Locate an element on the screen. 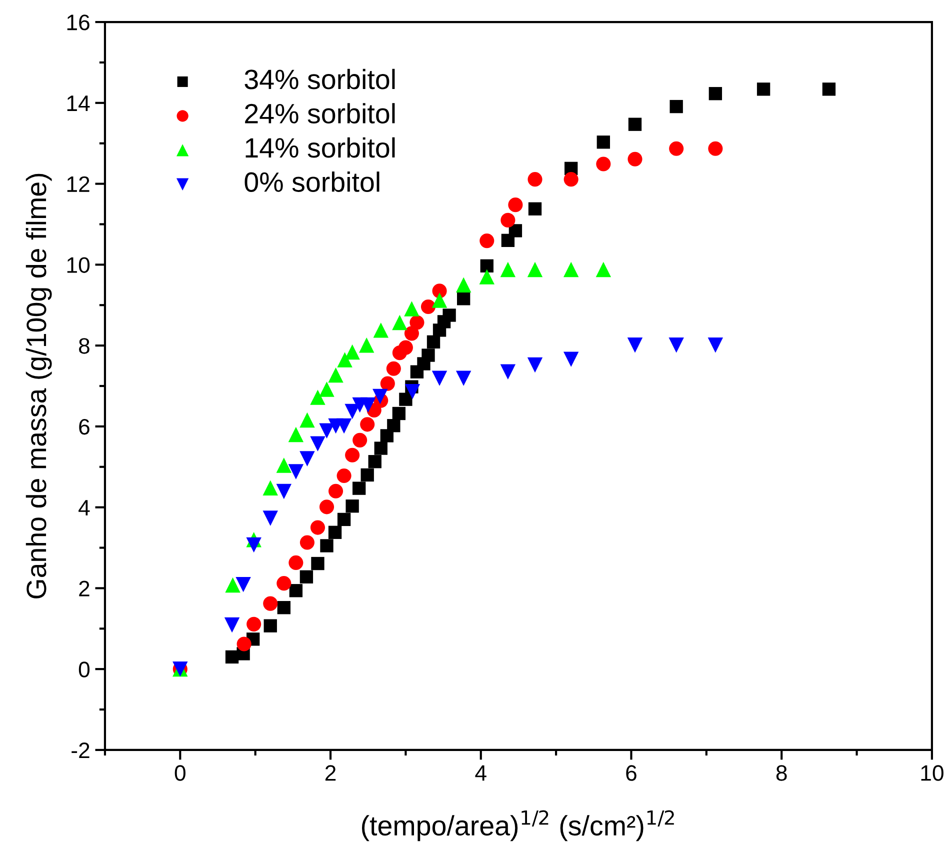  y-tick-label: 16 is located at coordinates (78, 22).